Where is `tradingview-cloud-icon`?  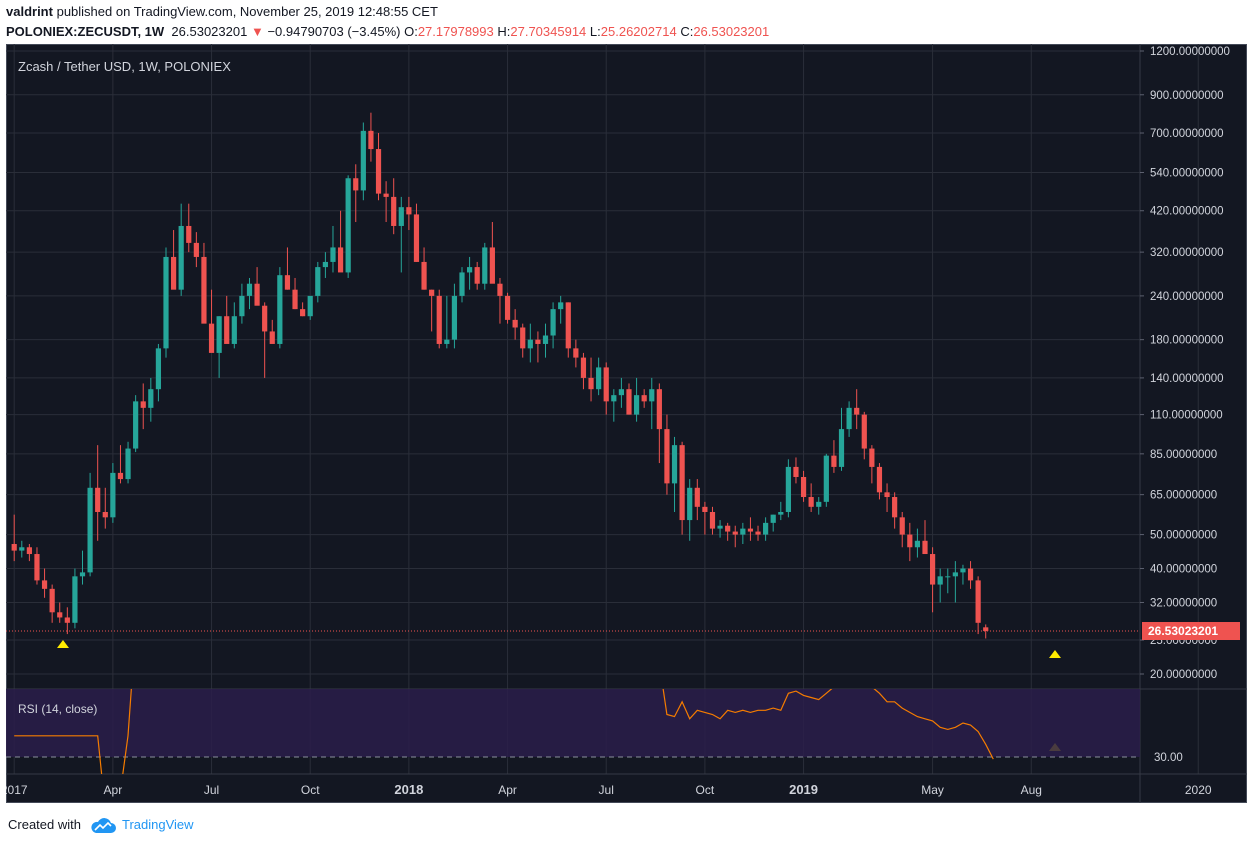 tradingview-cloud-icon is located at coordinates (103, 825).